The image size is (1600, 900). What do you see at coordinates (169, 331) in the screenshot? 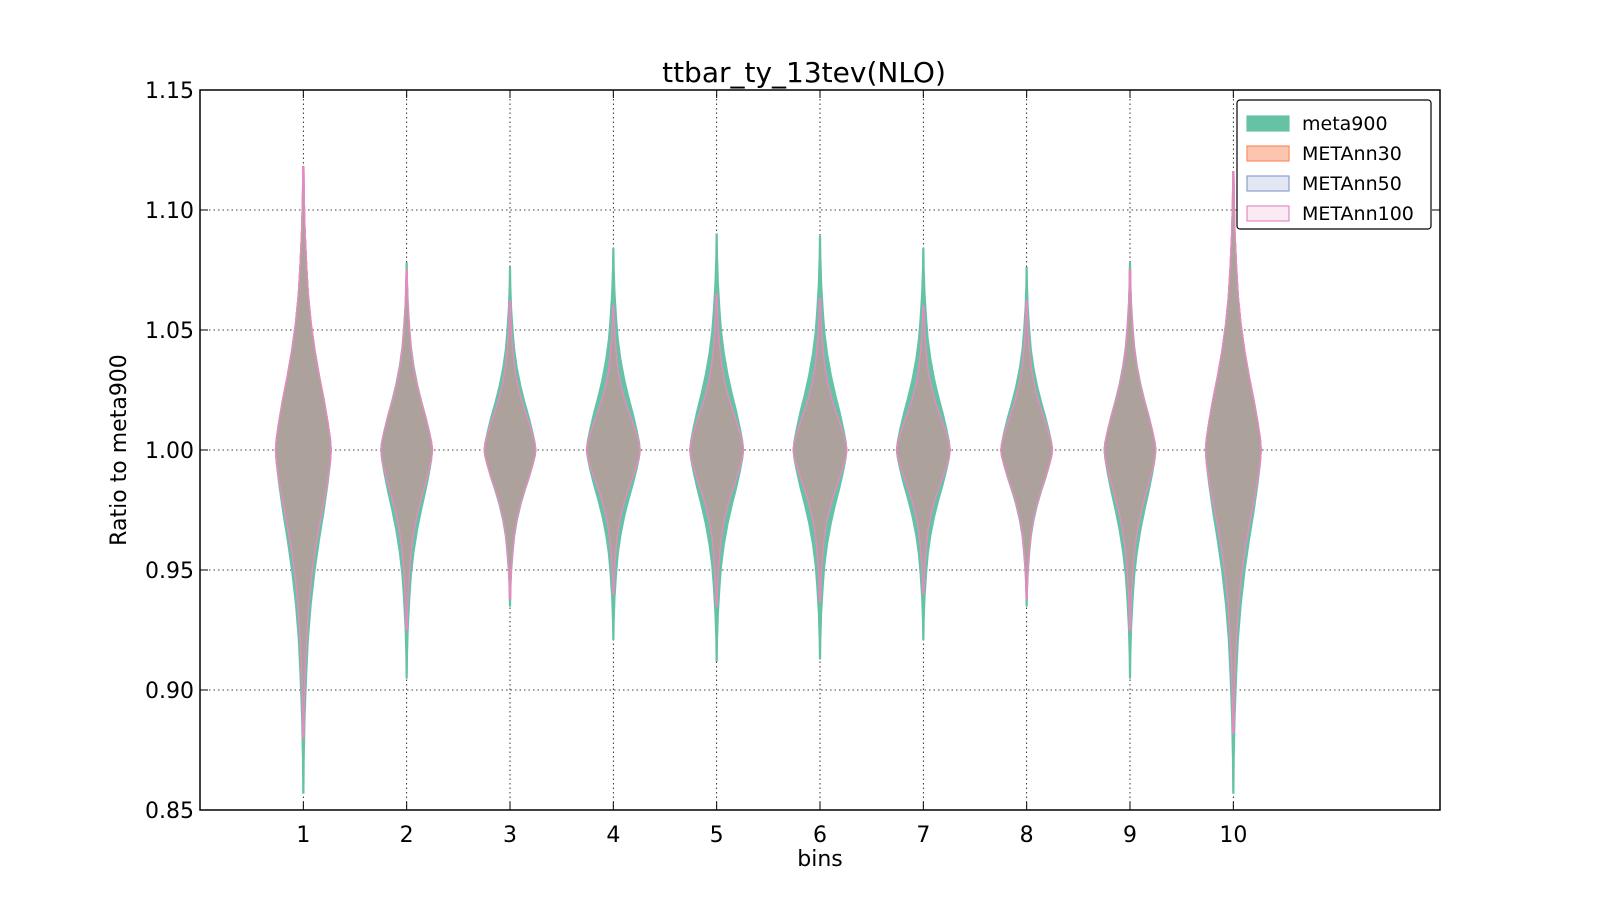
I see `y-tick-label: 1.05` at bounding box center [169, 331].